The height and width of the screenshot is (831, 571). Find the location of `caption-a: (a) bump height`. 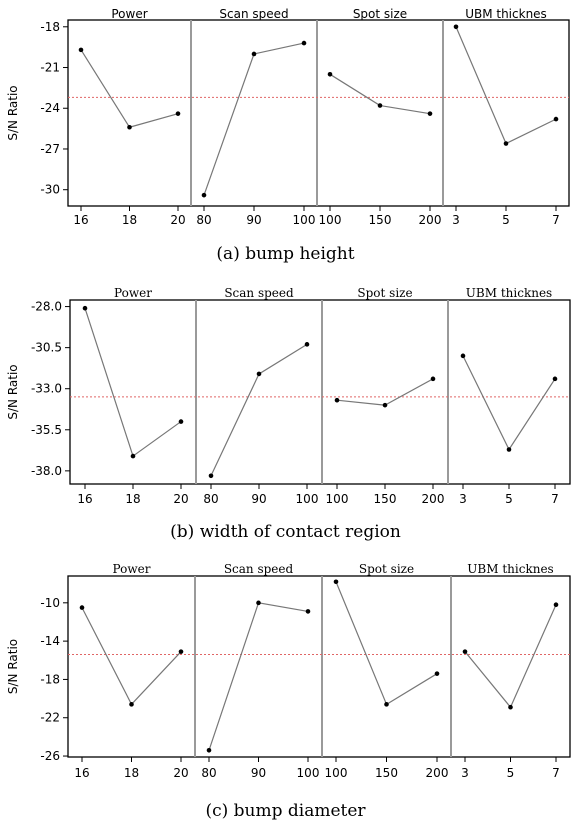

caption-a: (a) bump height is located at coordinates (285, 254).